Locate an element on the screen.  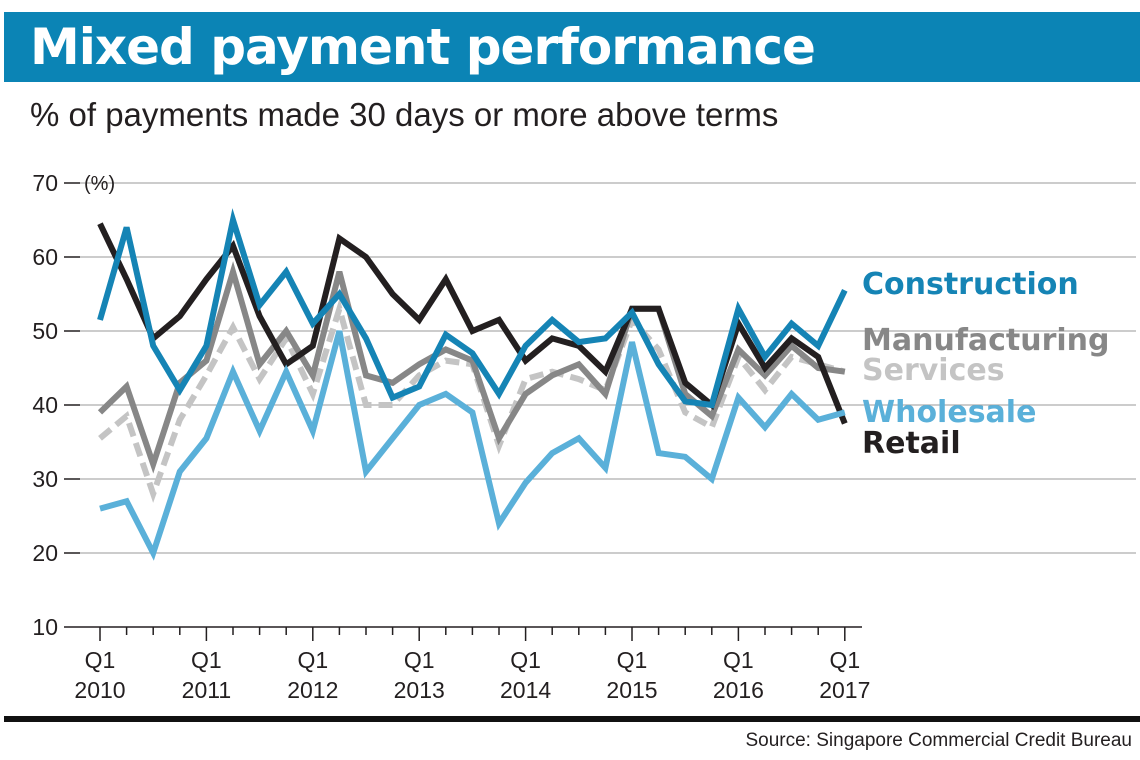
x-tick-label-year: 2013 is located at coordinates (419, 690).